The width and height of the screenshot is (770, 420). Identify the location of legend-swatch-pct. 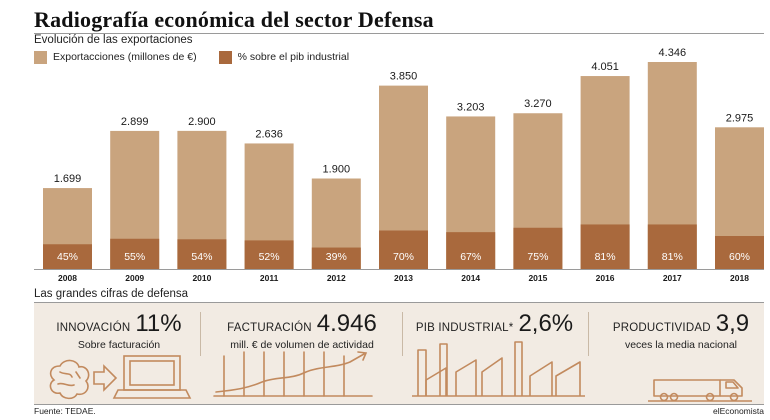
(225, 57).